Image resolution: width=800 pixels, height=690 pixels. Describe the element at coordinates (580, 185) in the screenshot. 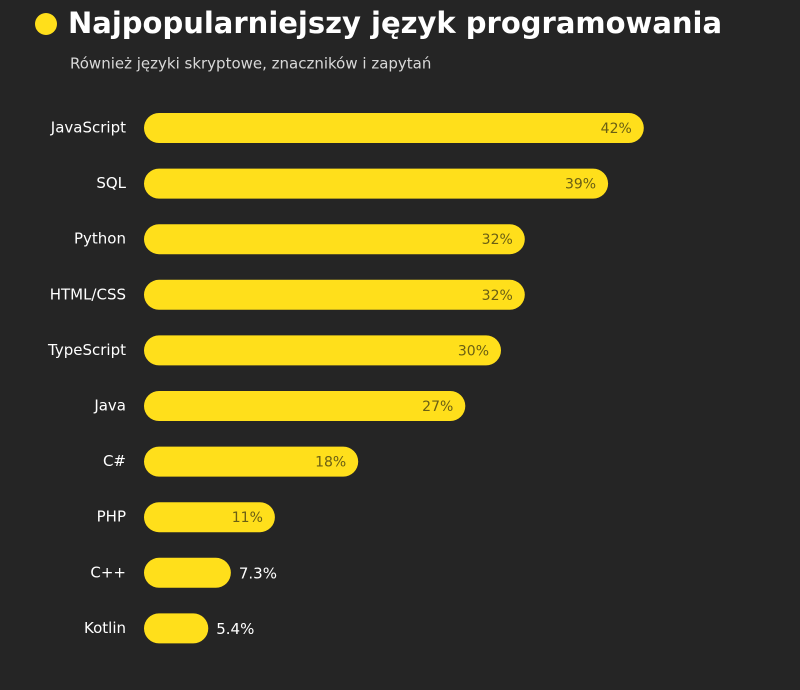

I see `value-label: 39%` at that location.